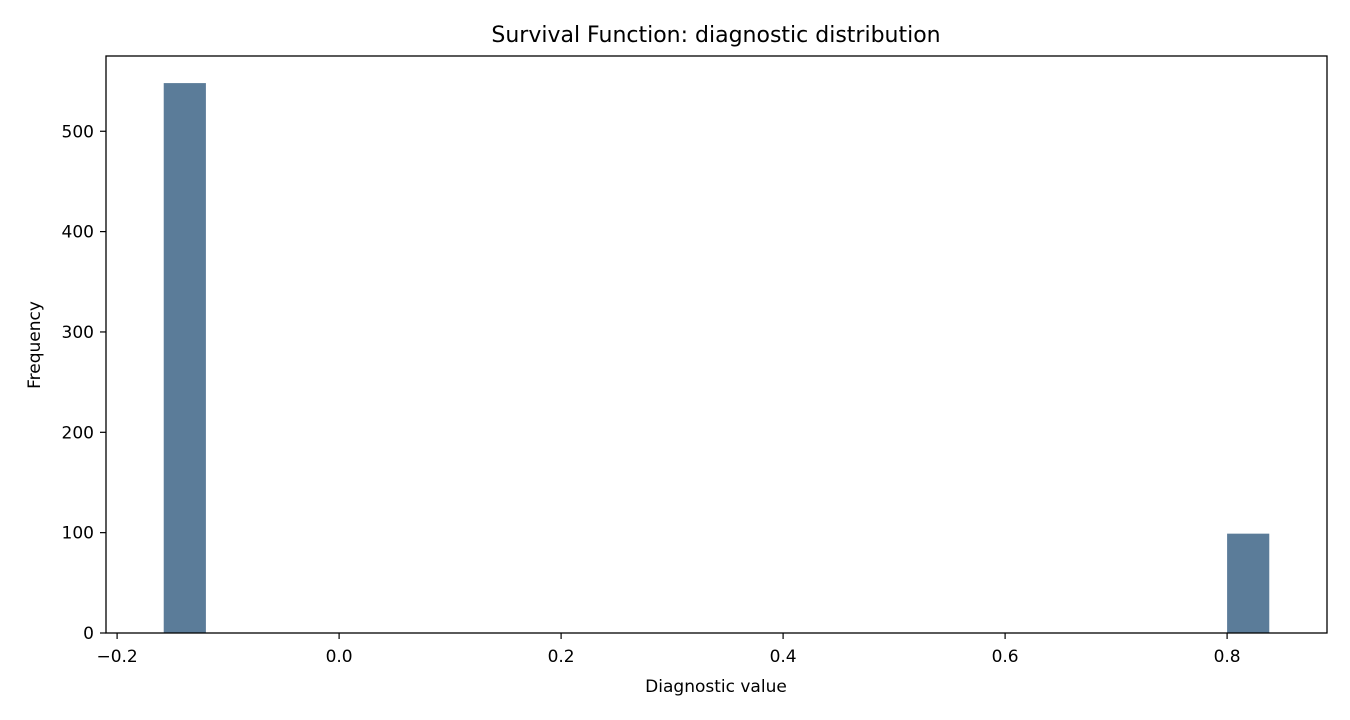  I want to click on x-axis: −0.2 0.0 0.2 0.4 0.6 0.8, so click(668, 650).